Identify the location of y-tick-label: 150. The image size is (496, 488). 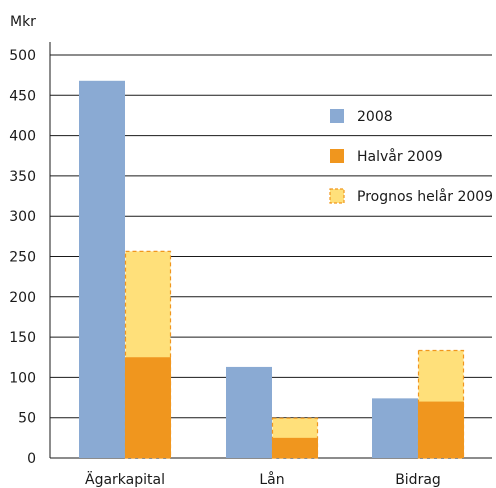
(22, 338).